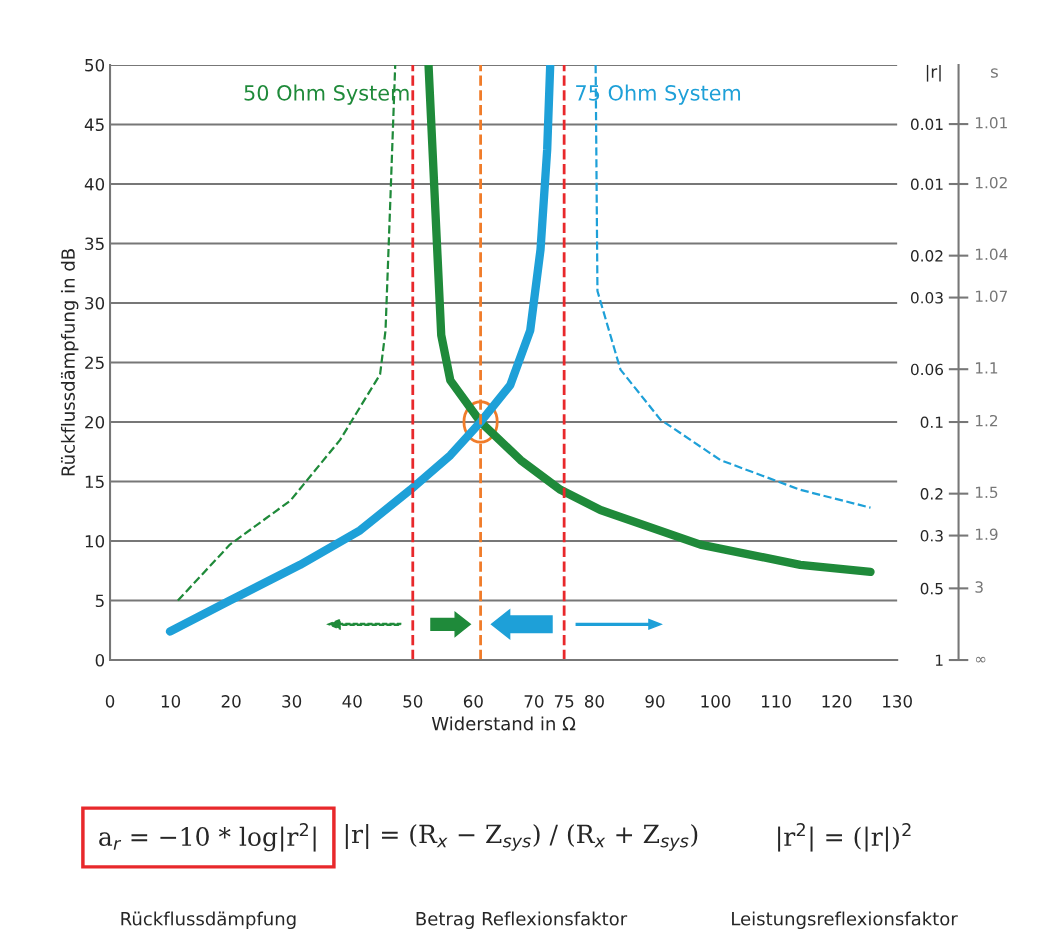  I want to click on text: 1.02, so click(991, 182).